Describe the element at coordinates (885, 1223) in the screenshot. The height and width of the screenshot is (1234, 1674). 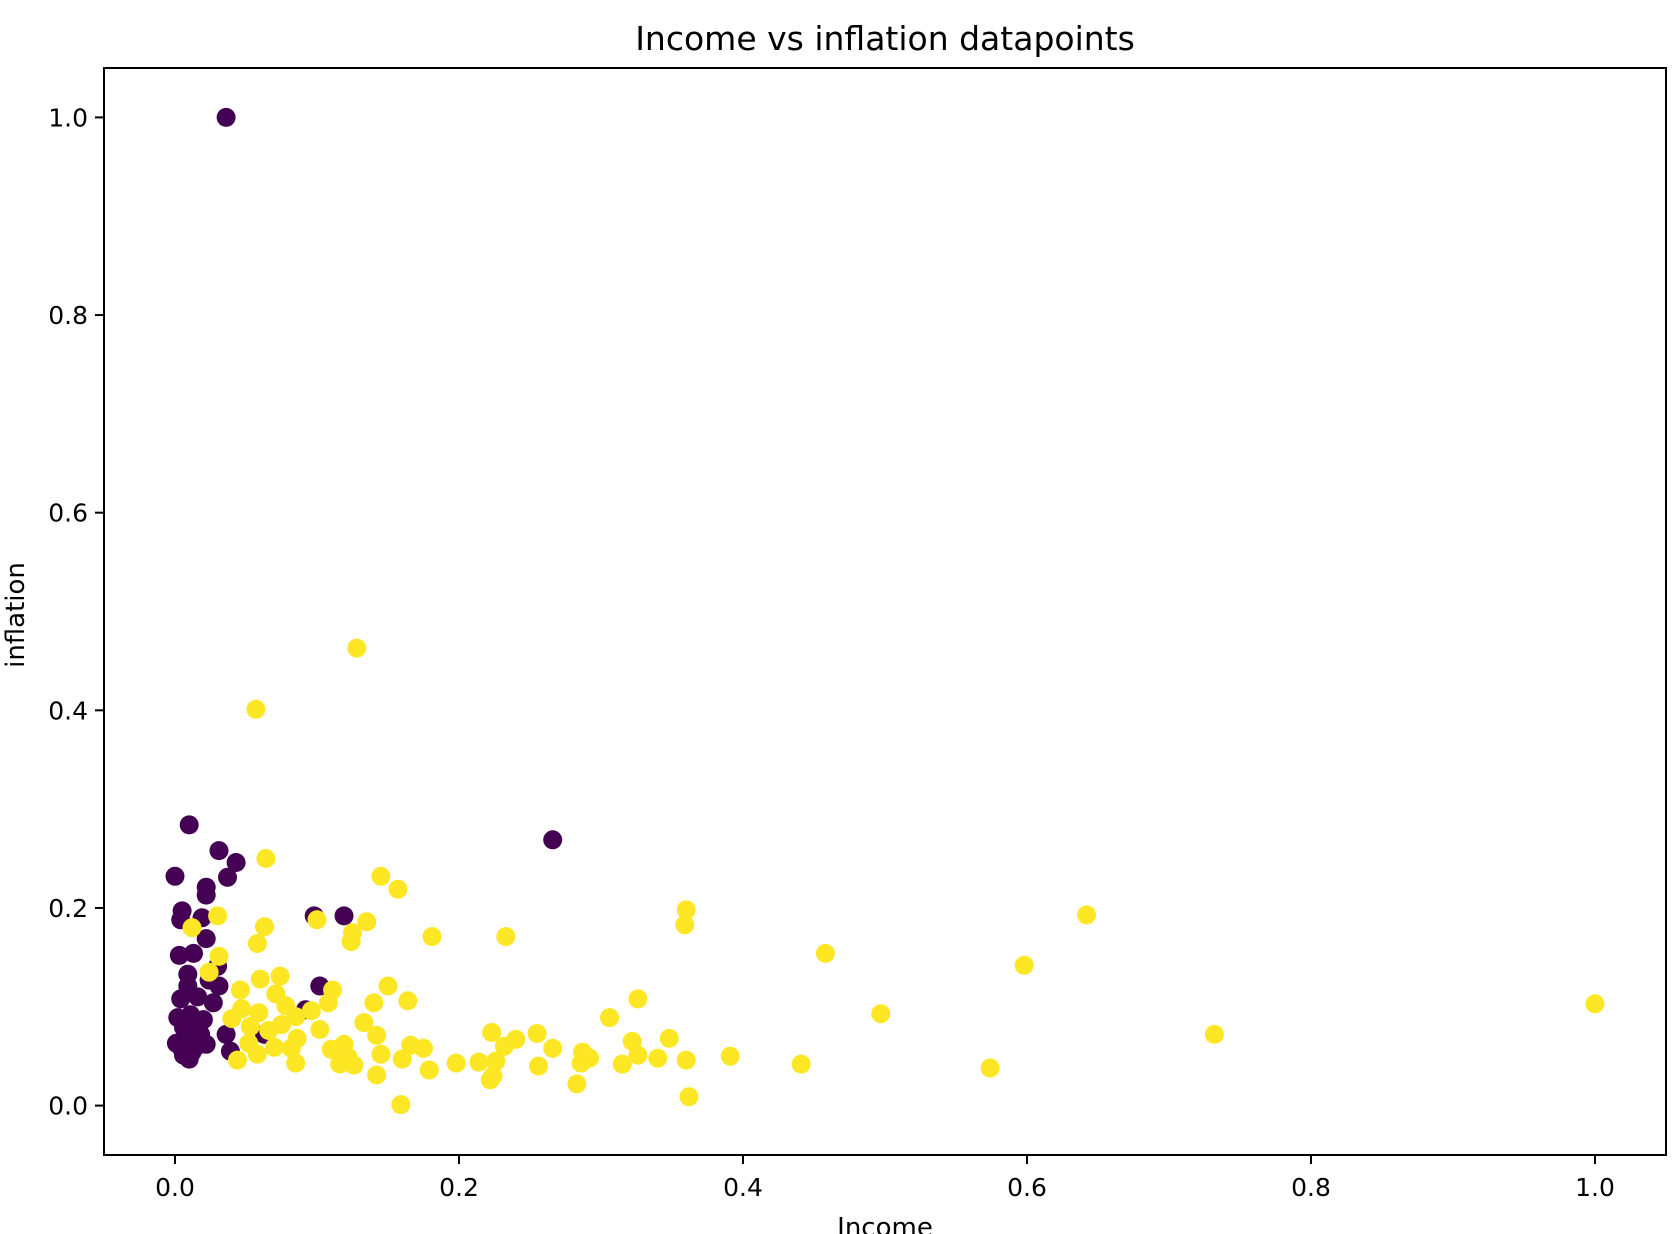
I see `x-axis-label: Income` at that location.